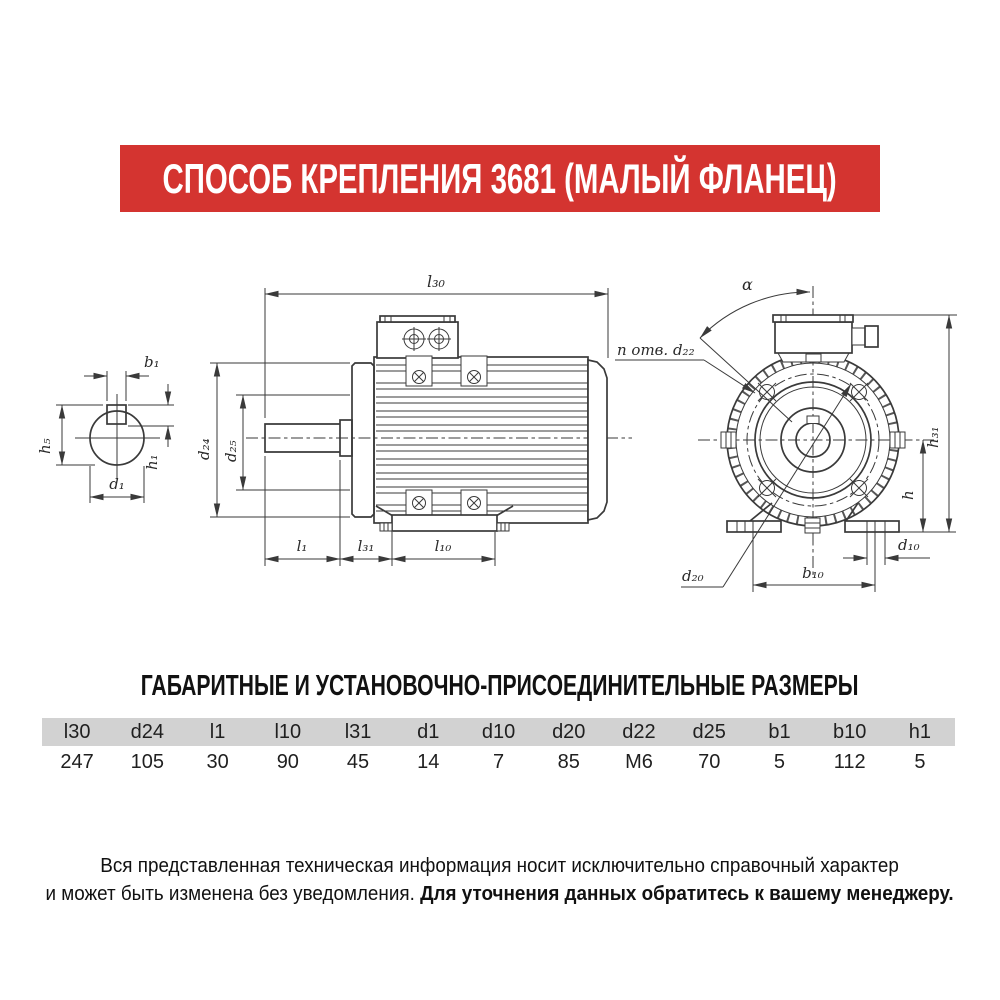 The image size is (1000, 1000). What do you see at coordinates (639, 762) in the screenshot?
I see `table-value-cell: M6` at bounding box center [639, 762].